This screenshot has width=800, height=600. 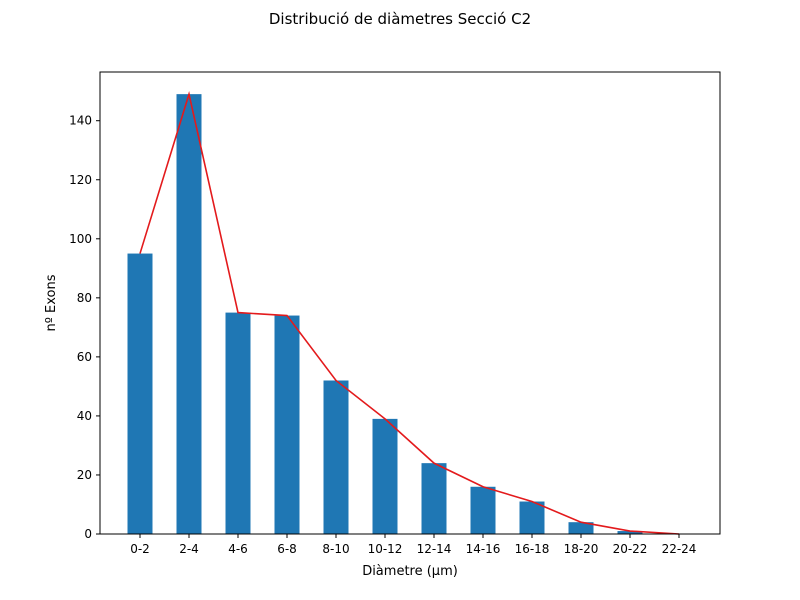 What do you see at coordinates (238, 549) in the screenshot?
I see `x-tick-label: 4-6` at bounding box center [238, 549].